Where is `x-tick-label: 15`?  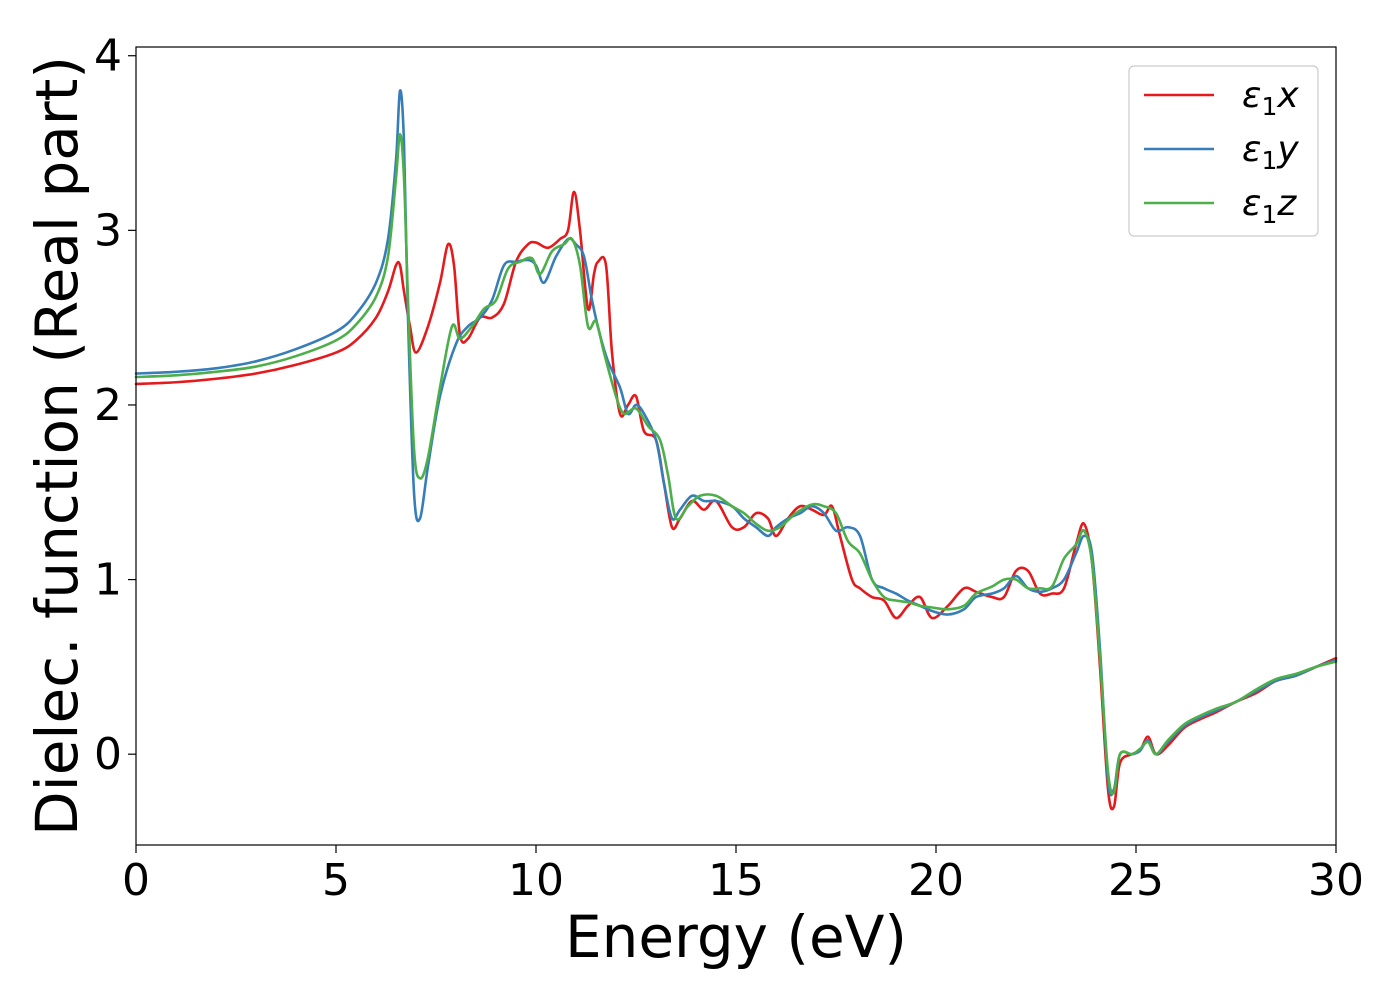 x-tick-label: 15 is located at coordinates (736, 880).